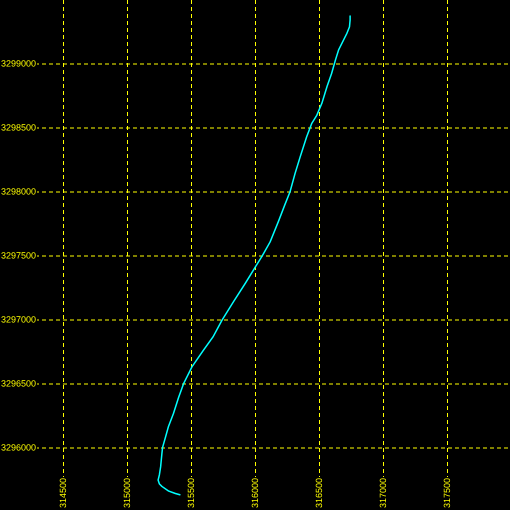 This screenshot has height=510, width=510. I want to click on x-tick-label: 315000, so click(127, 493).